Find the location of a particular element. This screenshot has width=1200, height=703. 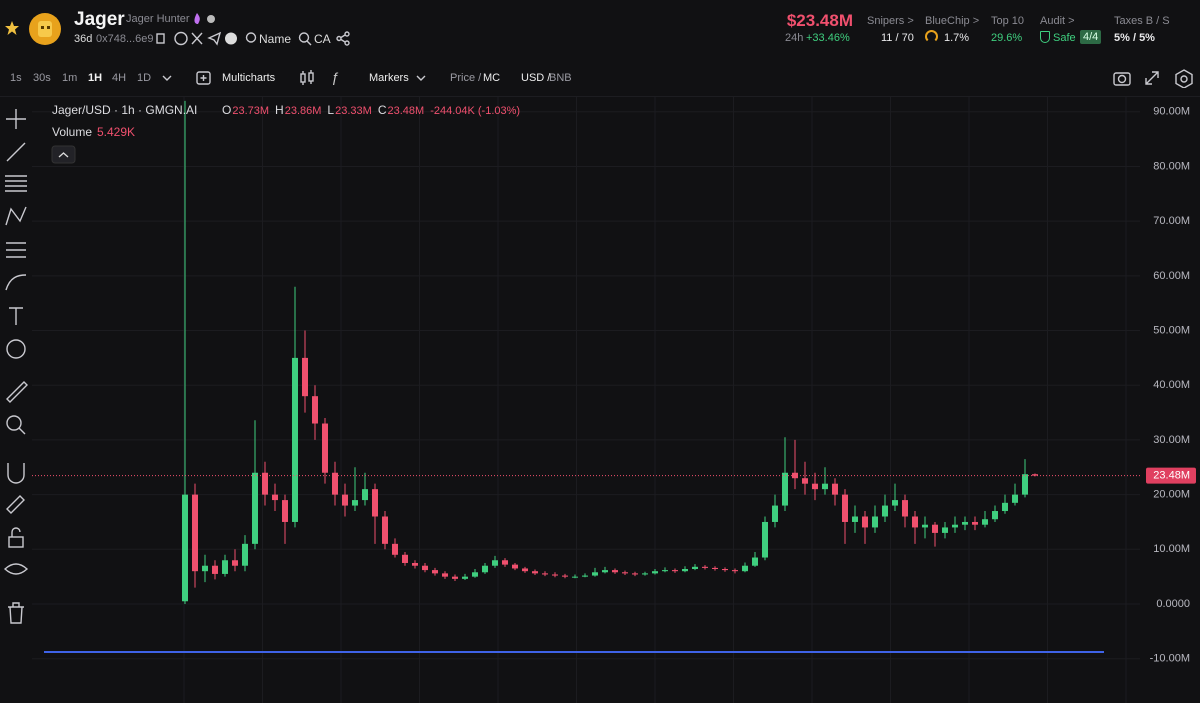

ohlc-key: L is located at coordinates (330, 110).